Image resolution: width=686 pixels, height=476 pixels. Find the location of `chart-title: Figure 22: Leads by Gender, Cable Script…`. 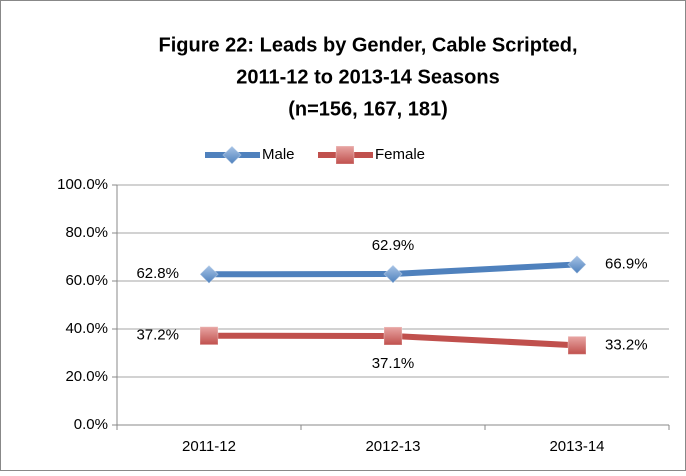

chart-title: Figure 22: Leads by Gender, Cable Script… is located at coordinates (367, 45).